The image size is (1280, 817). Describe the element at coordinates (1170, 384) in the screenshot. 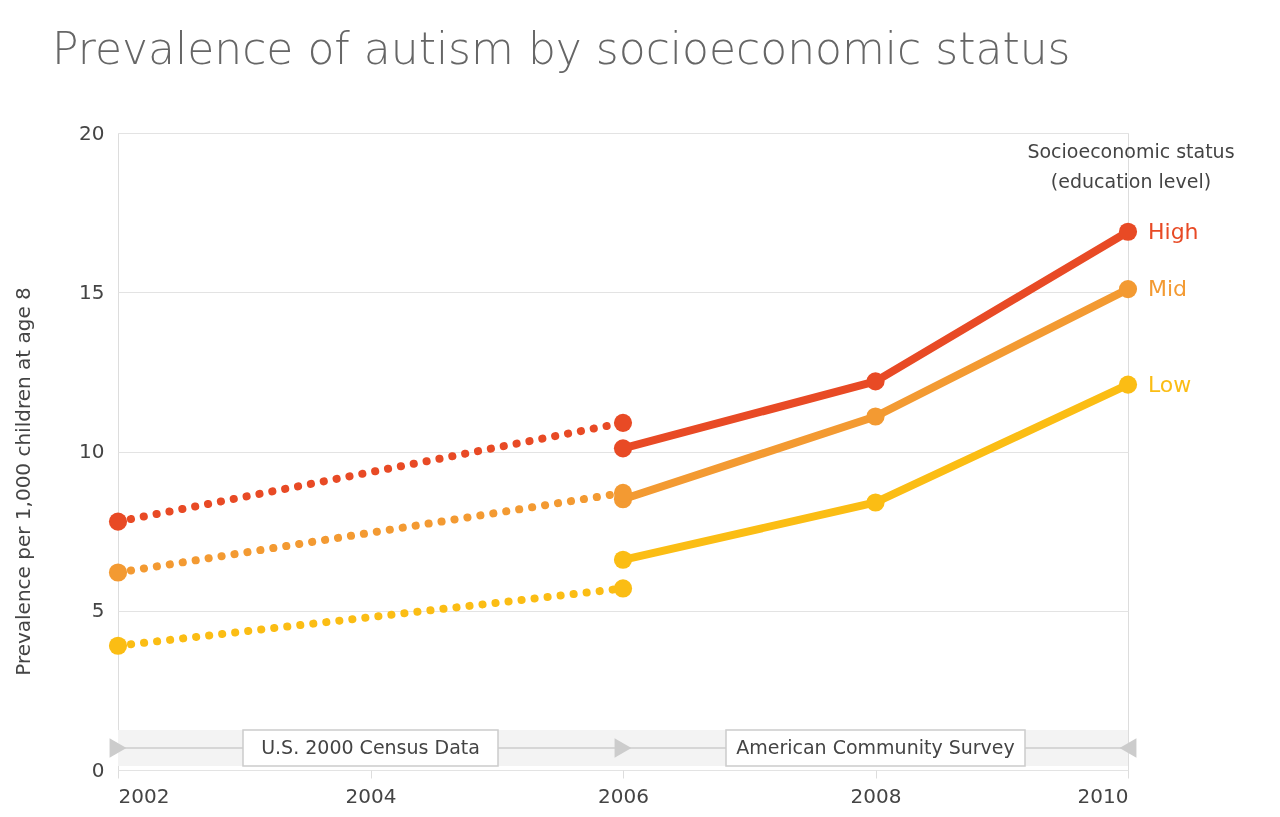

I see `series-label: Low` at that location.